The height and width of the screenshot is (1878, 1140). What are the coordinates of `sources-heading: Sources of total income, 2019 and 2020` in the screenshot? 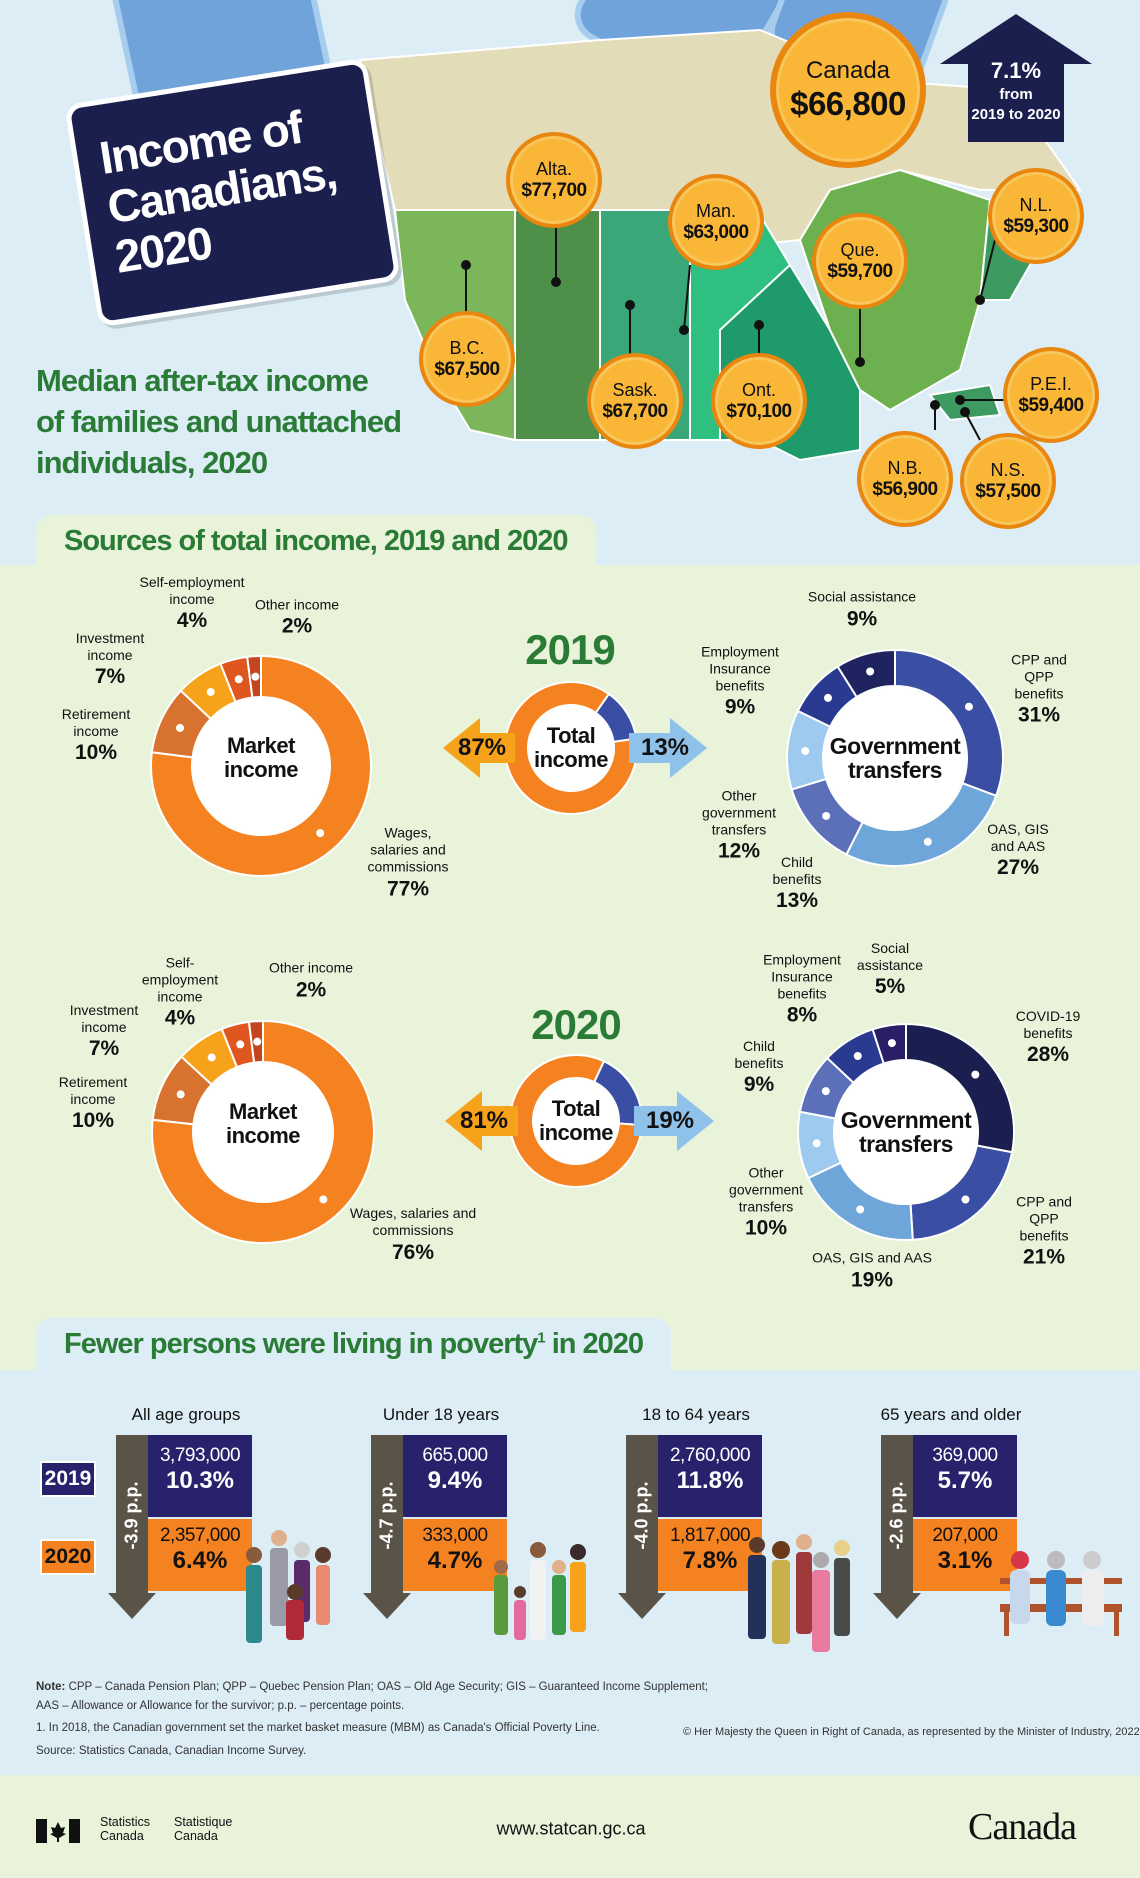 It's located at (316, 541).